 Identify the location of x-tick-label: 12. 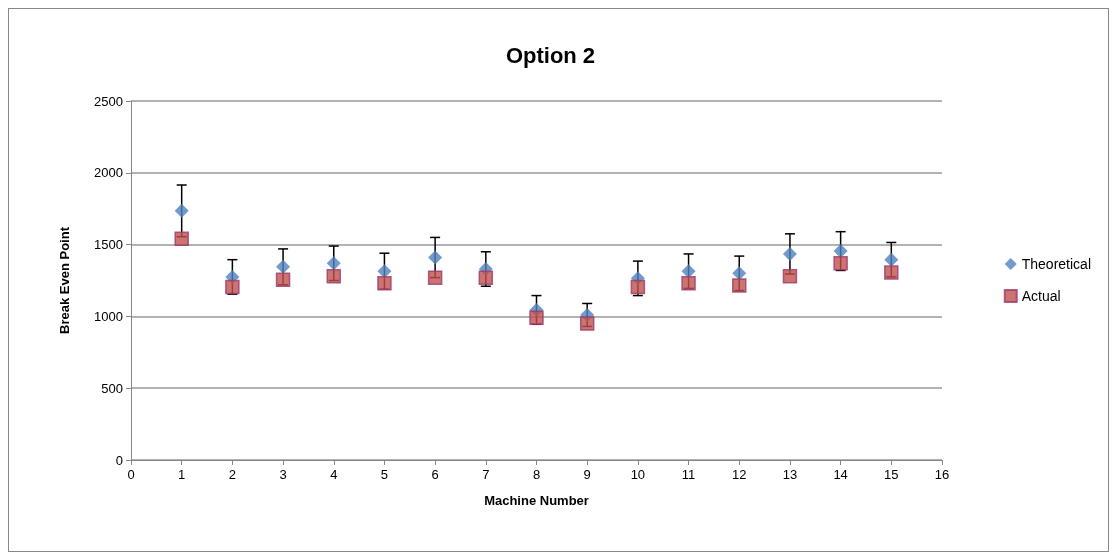
(739, 474).